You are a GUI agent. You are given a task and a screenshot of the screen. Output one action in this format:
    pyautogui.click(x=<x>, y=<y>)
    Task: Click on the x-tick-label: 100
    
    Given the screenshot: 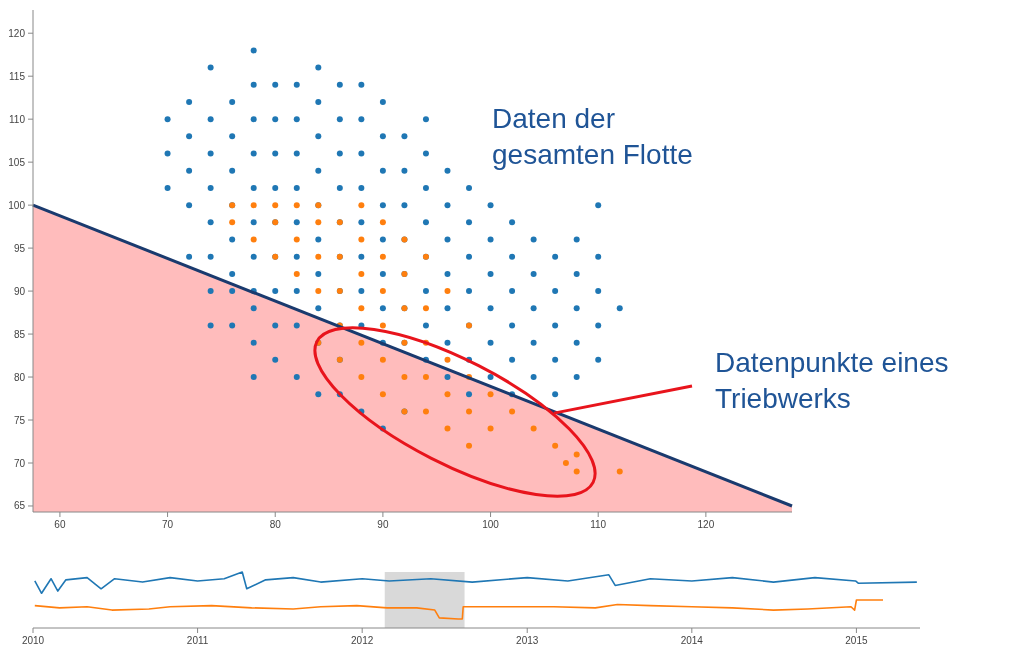 What is the action you would take?
    pyautogui.click(x=491, y=524)
    